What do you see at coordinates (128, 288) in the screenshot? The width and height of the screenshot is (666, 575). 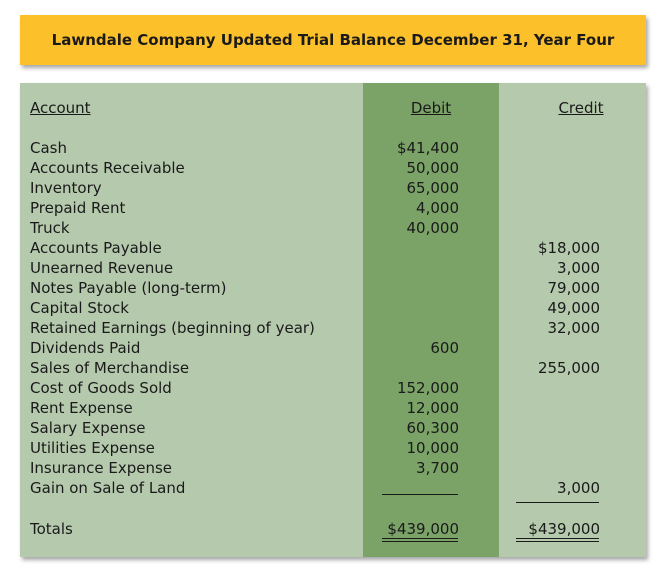 I see `account-name: Notes Payable (long-term)` at bounding box center [128, 288].